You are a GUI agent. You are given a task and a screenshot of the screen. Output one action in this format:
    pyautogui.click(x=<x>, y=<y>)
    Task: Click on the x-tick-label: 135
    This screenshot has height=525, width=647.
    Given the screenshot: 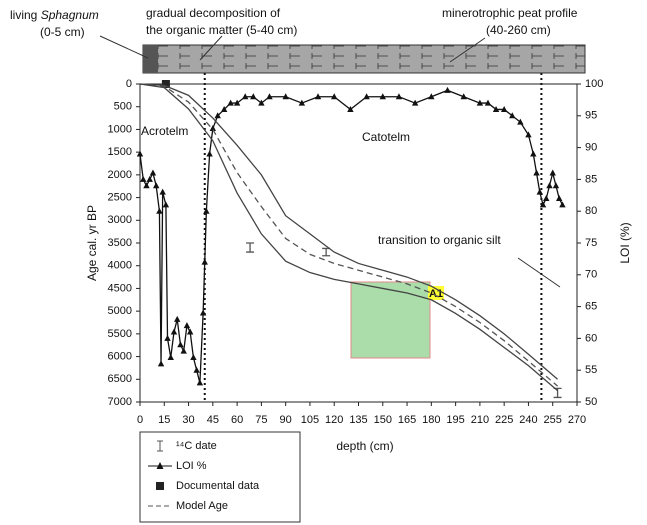 What is the action you would take?
    pyautogui.click(x=358, y=420)
    